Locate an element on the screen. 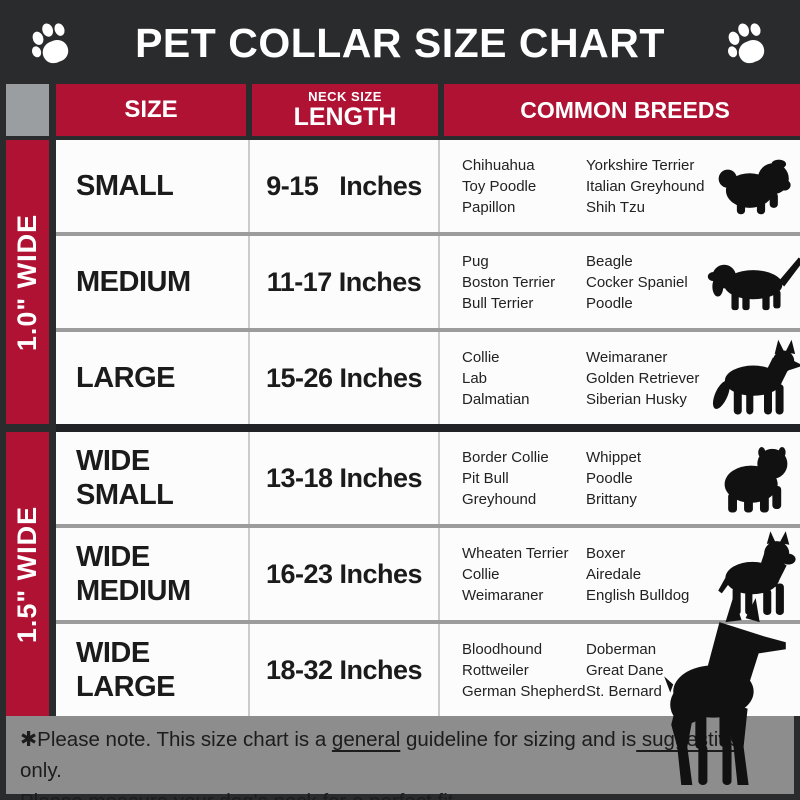  length-cell: 11-17 Inches is located at coordinates (345, 282).